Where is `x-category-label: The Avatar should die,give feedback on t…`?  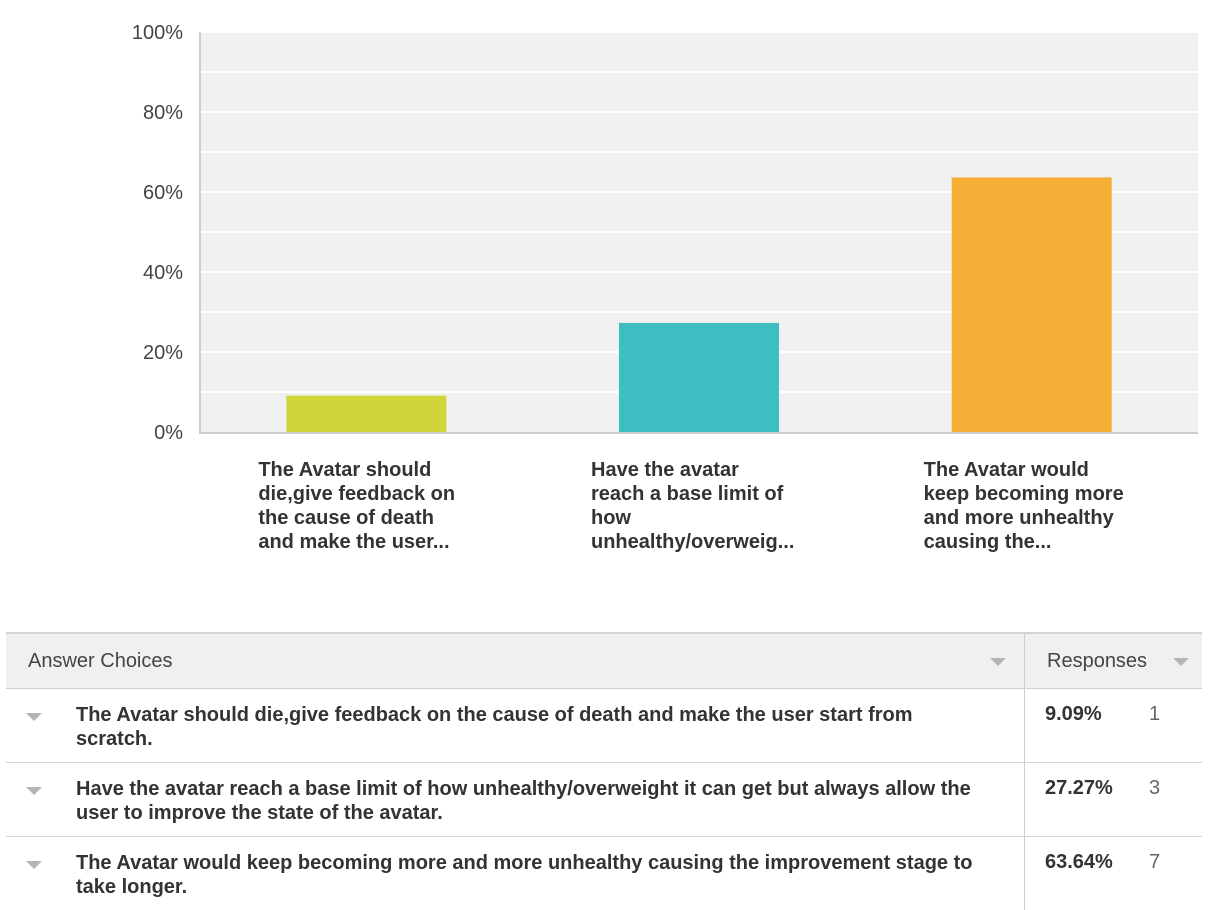 x-category-label: The Avatar should die,give feedback on t… is located at coordinates (357, 506).